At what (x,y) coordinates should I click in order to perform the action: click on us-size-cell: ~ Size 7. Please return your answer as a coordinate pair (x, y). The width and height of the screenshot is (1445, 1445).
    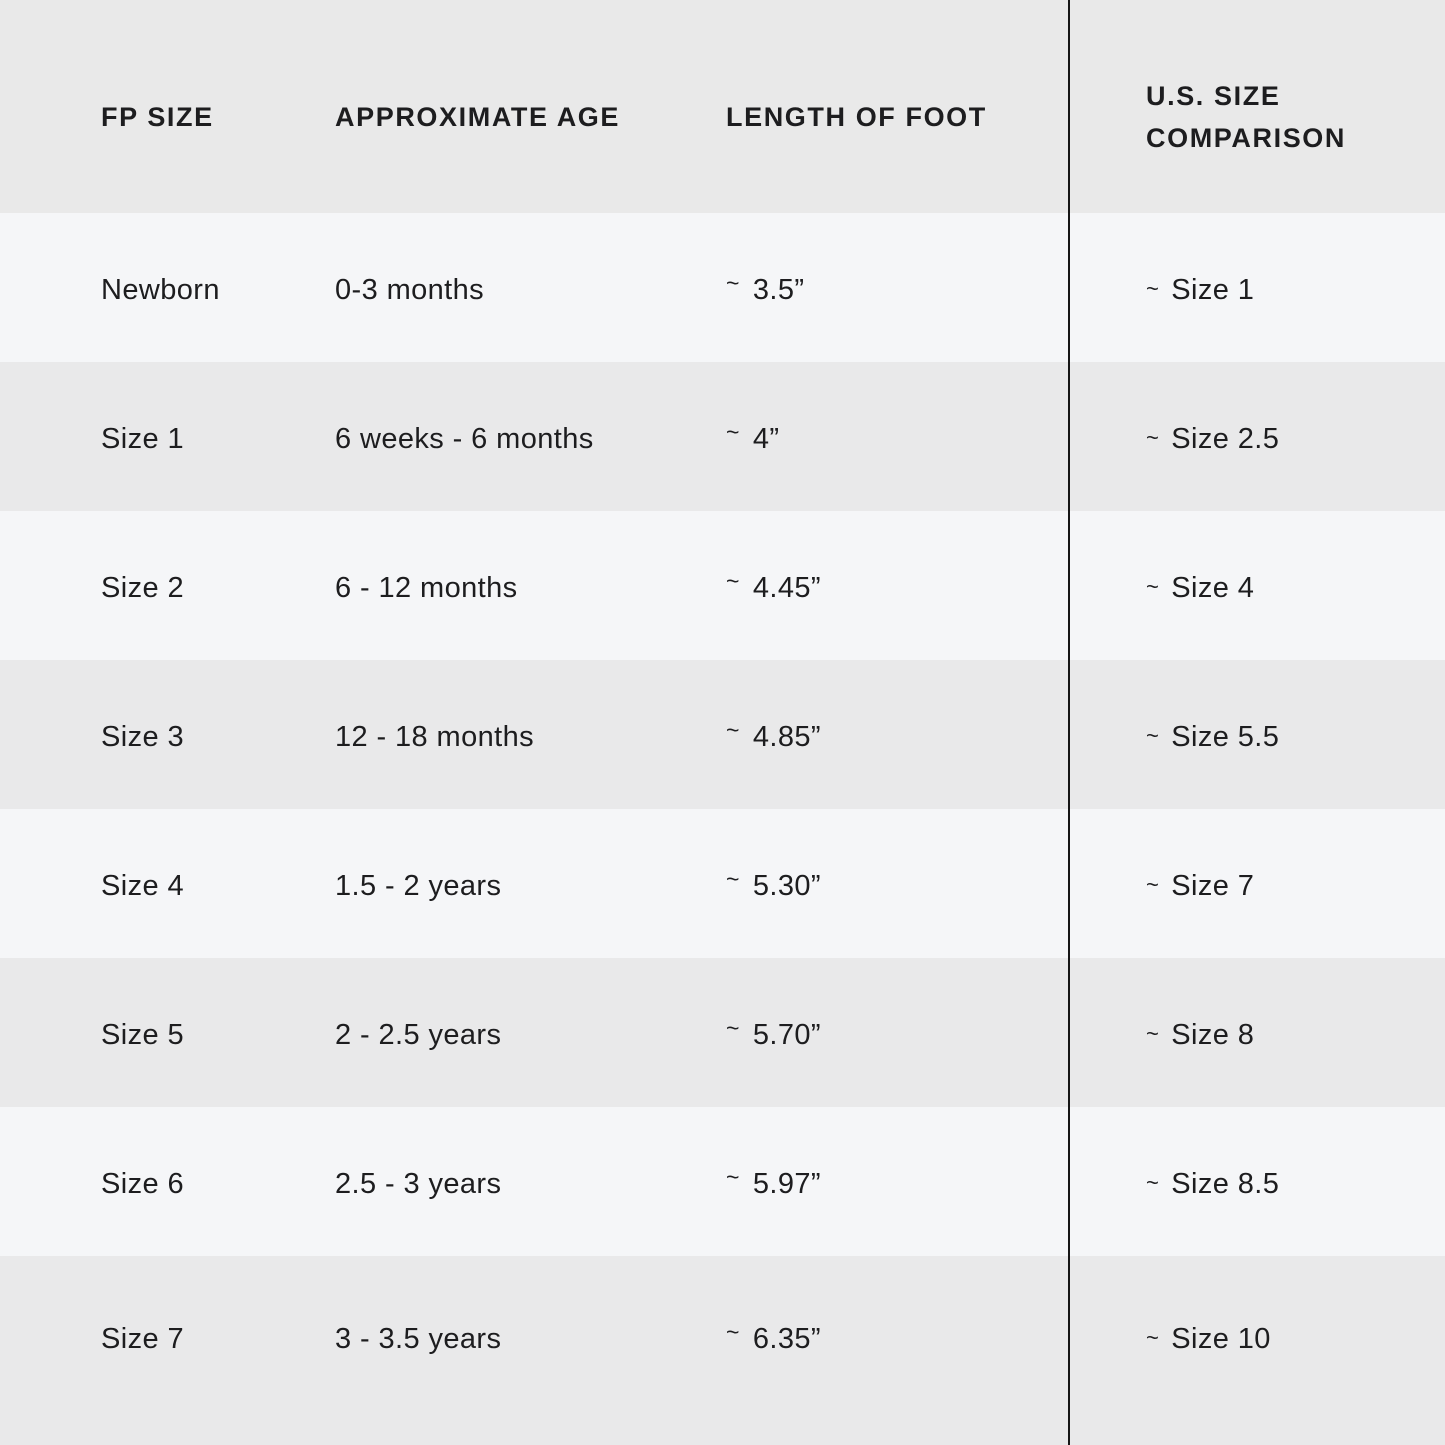
    Looking at the image, I should click on (1257, 886).